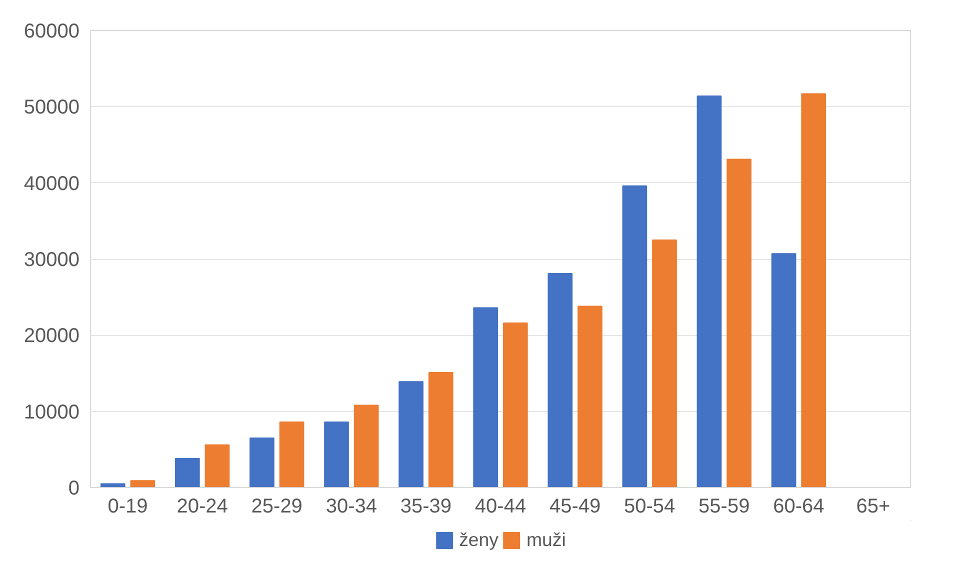  Describe the element at coordinates (276, 507) in the screenshot. I see `x-tick-label: 25-29` at that location.